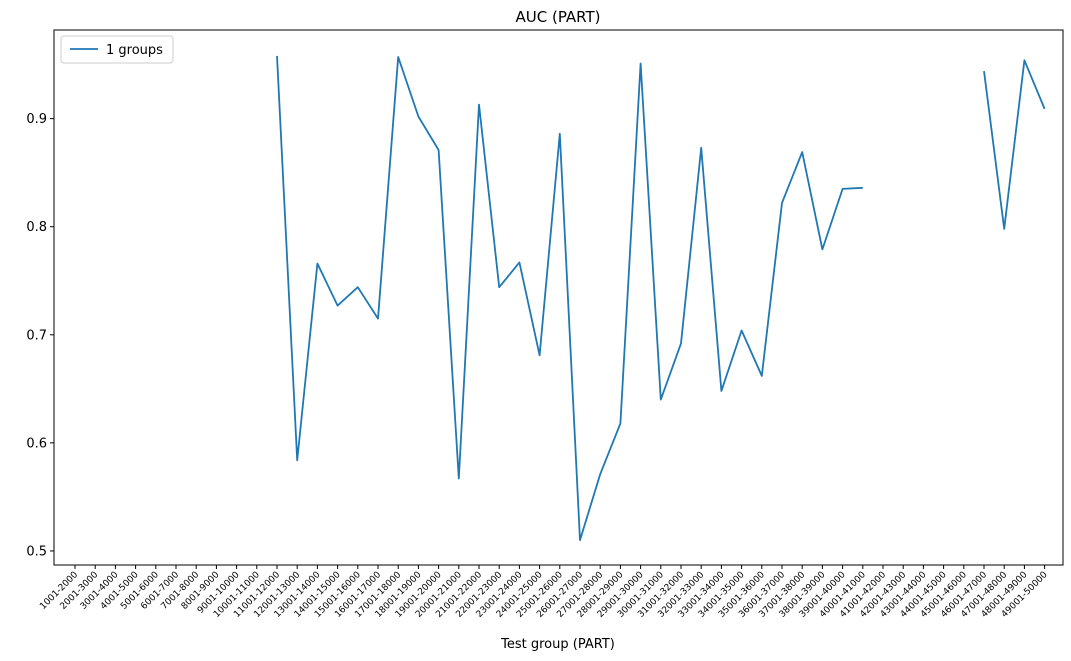  What do you see at coordinates (36, 551) in the screenshot?
I see `y-tick-label: 0.5` at bounding box center [36, 551].